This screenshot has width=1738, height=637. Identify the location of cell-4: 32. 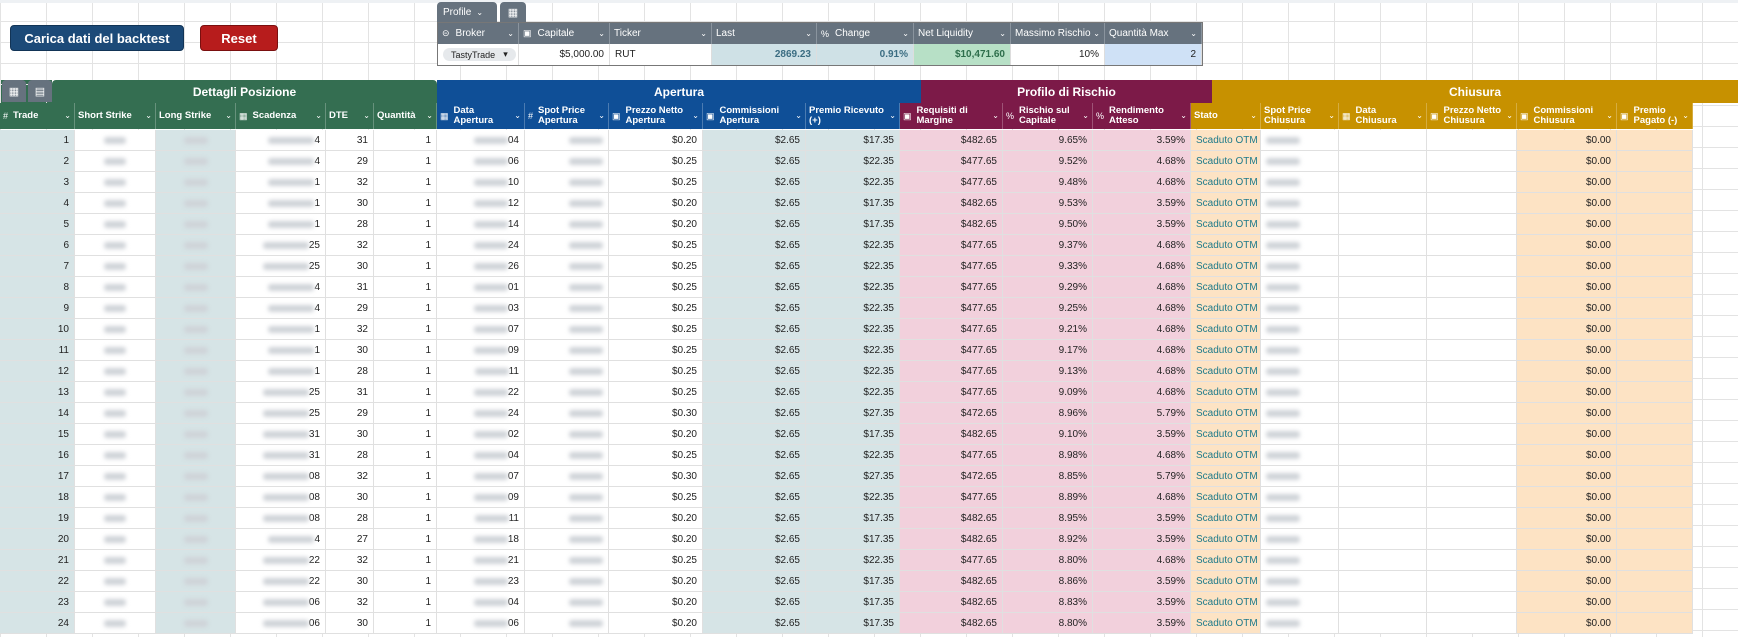
(350, 476).